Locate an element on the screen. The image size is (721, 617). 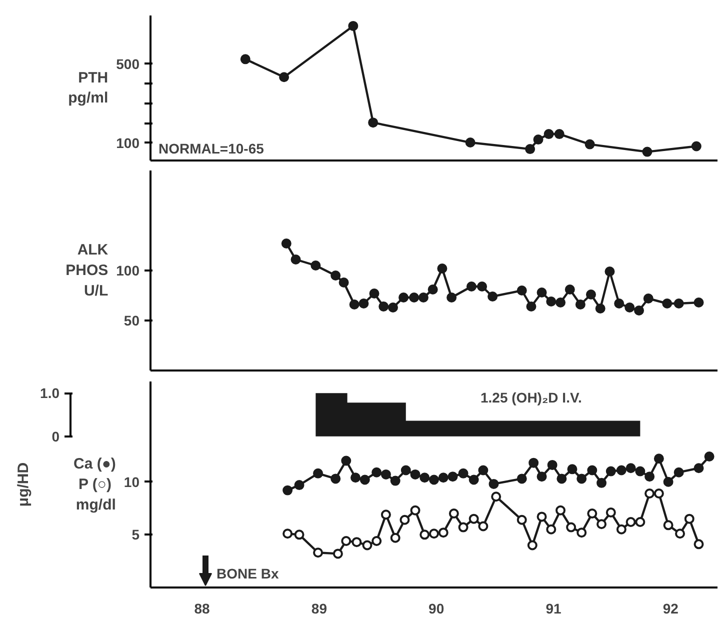
y-axis-title: Ca (●) P (○) mg/dl is located at coordinates (95, 485).